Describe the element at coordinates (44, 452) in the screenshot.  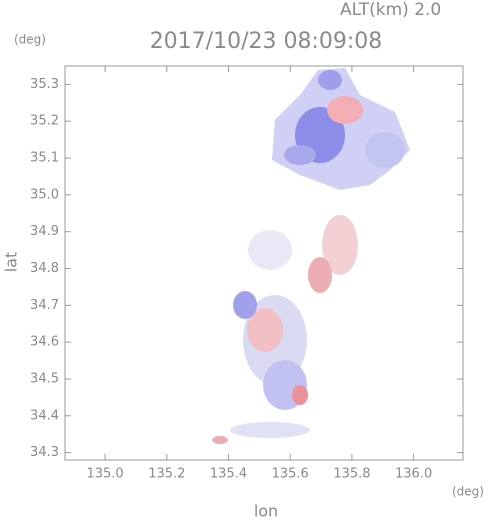
I see `y-tick-label: 34.3` at that location.